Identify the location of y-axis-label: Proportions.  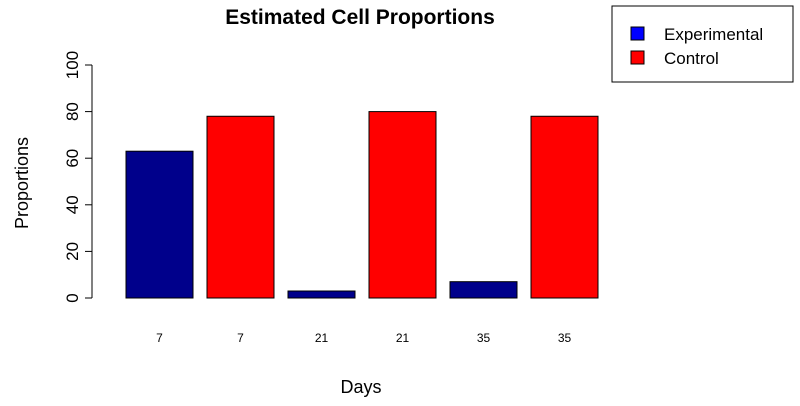
(22, 183).